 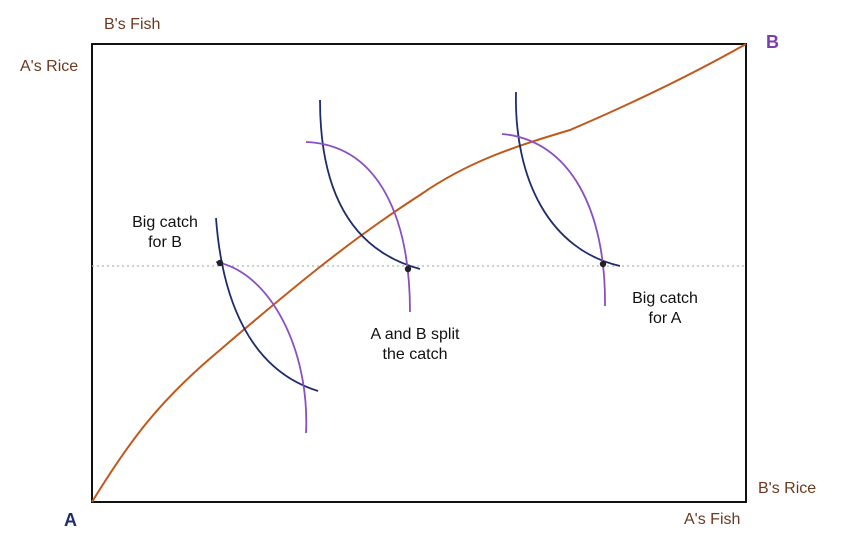 What do you see at coordinates (165, 233) in the screenshot?
I see `big-catch-b-annotation: Big catch for B` at bounding box center [165, 233].